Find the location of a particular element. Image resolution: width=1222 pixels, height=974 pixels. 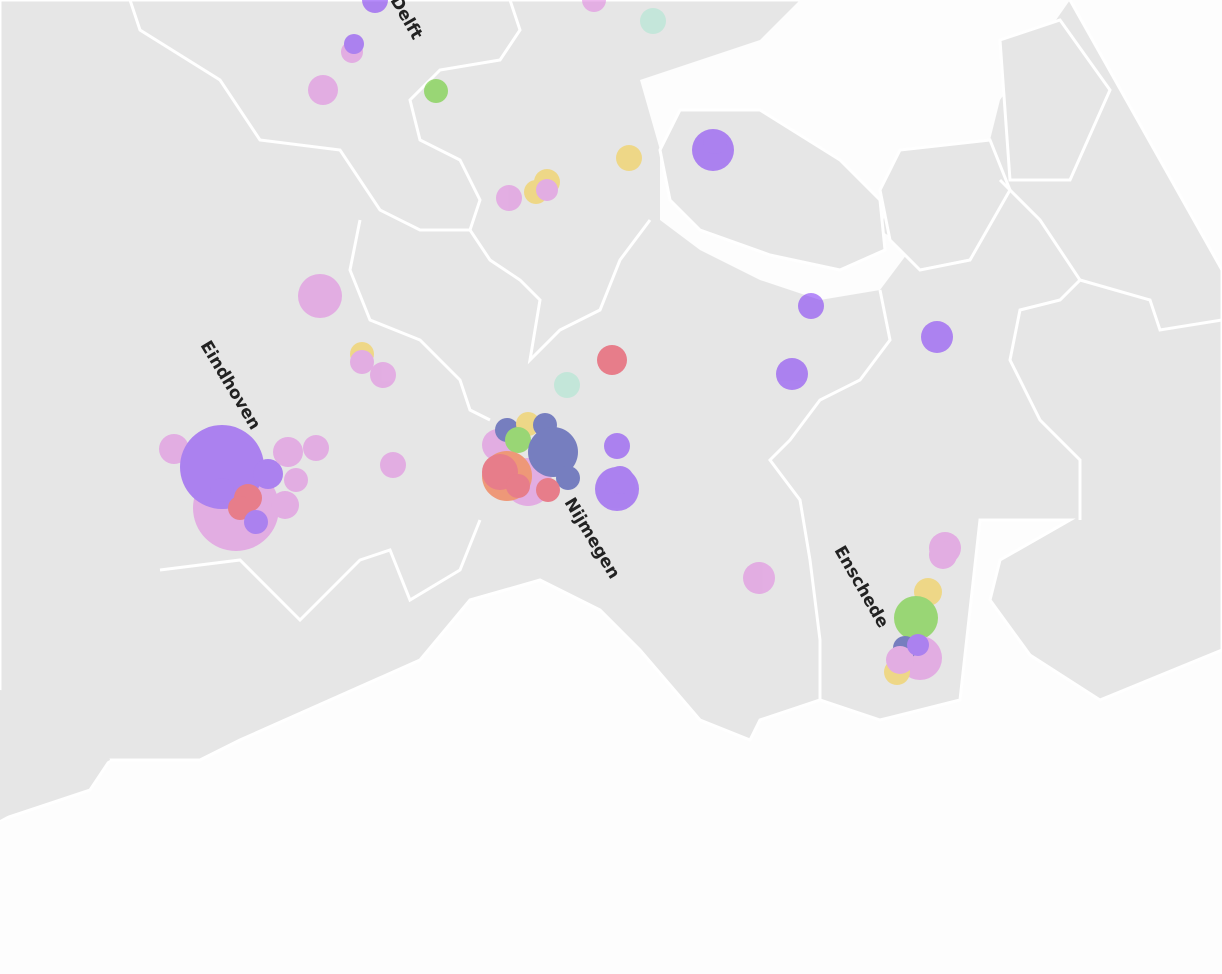

land is located at coordinates (55, 755).